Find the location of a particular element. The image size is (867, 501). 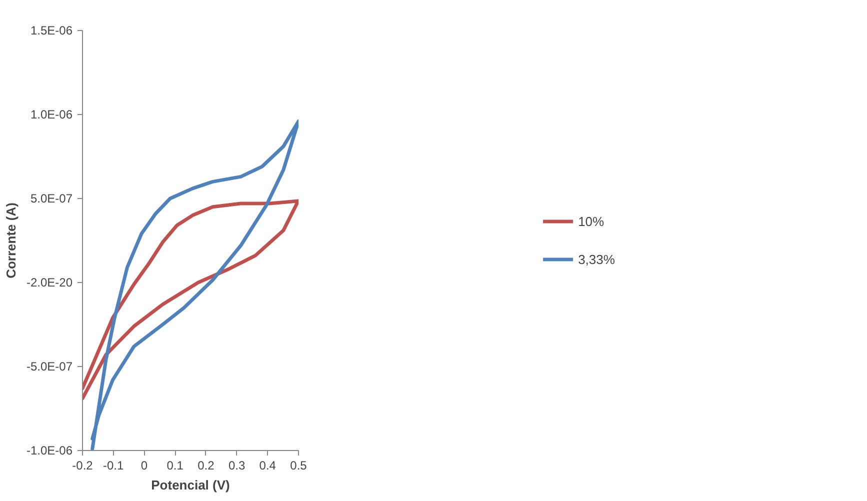

line-series is located at coordinates (190, 299).